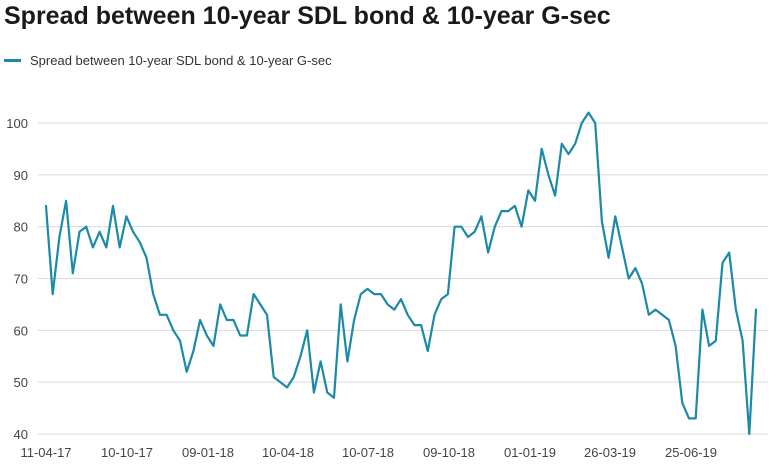 The image size is (780, 472). Describe the element at coordinates (21, 175) in the screenshot. I see `y-tick-label: 90` at that location.